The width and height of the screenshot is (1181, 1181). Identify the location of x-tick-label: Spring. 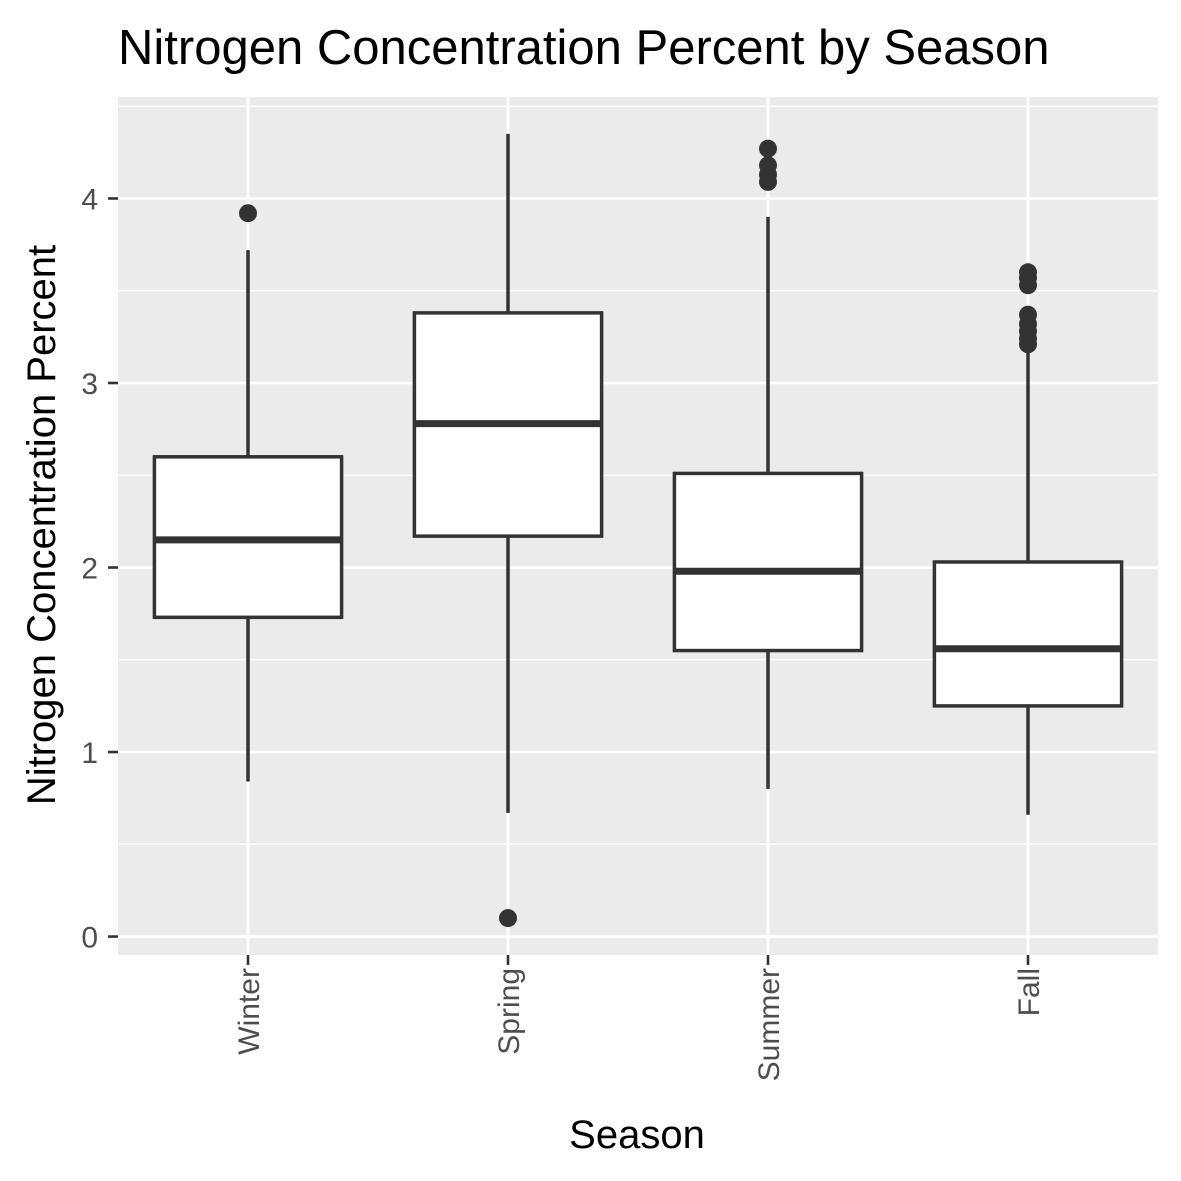
(509, 1011).